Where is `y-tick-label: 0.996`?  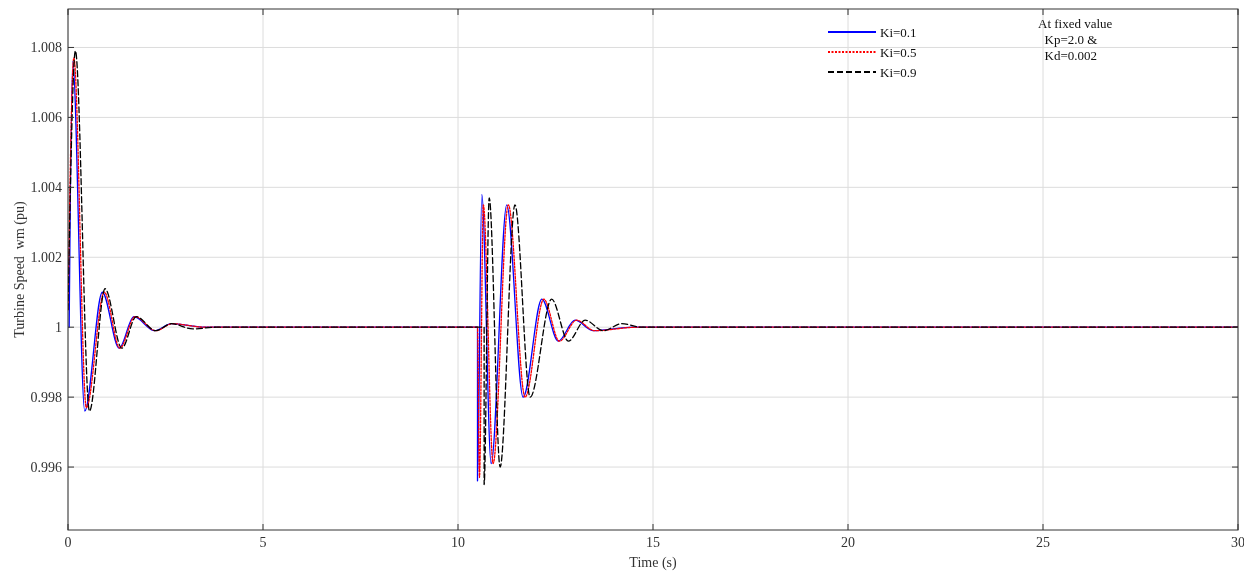 y-tick-label: 0.996 is located at coordinates (46, 467).